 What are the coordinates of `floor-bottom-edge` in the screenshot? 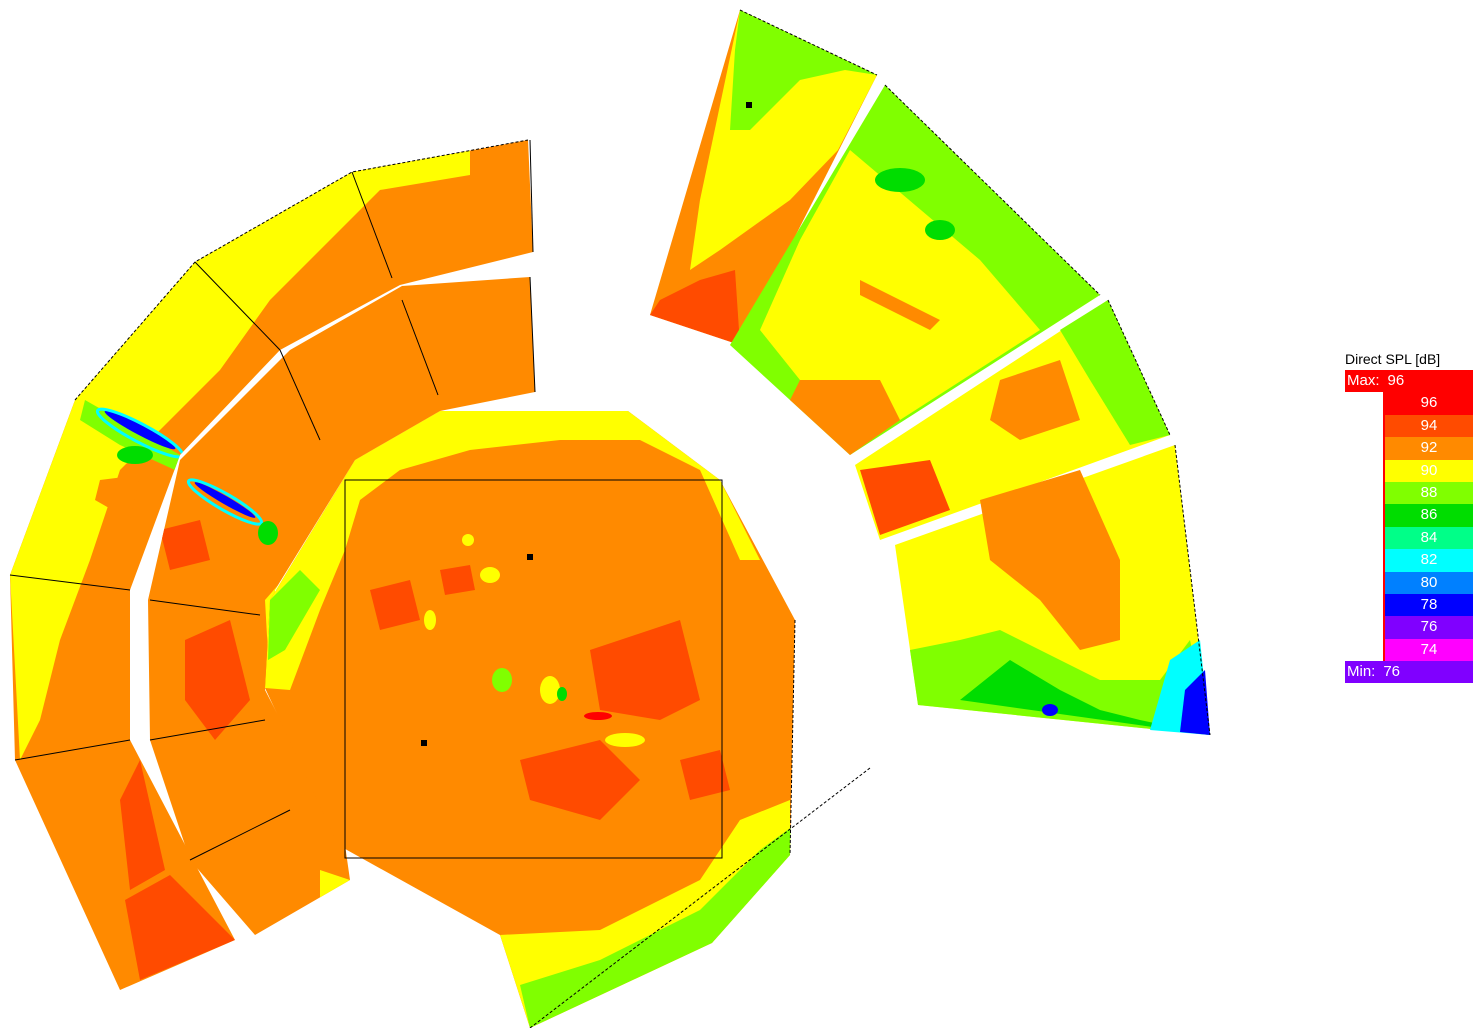 It's located at (700, 897).